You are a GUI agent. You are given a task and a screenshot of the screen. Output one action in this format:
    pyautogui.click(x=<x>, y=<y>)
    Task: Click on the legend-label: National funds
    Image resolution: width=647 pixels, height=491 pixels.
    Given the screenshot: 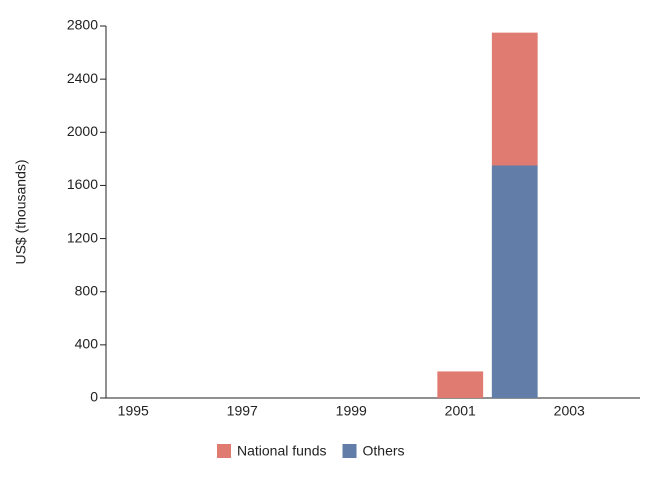 What is the action you would take?
    pyautogui.click(x=282, y=451)
    